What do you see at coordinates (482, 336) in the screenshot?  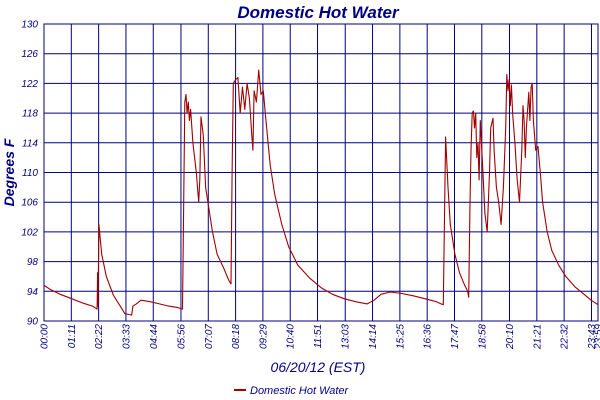 I see `x-tick-label: 18:58` at bounding box center [482, 336].